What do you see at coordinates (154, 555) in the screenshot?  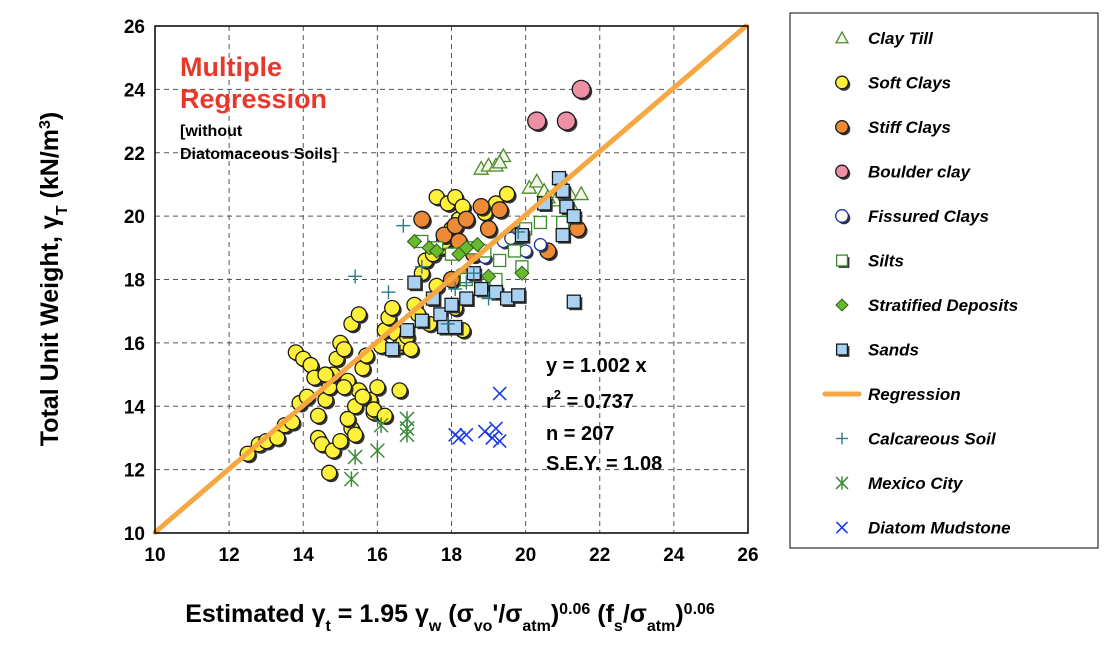 I see `x-tick-label: 10` at bounding box center [154, 555].